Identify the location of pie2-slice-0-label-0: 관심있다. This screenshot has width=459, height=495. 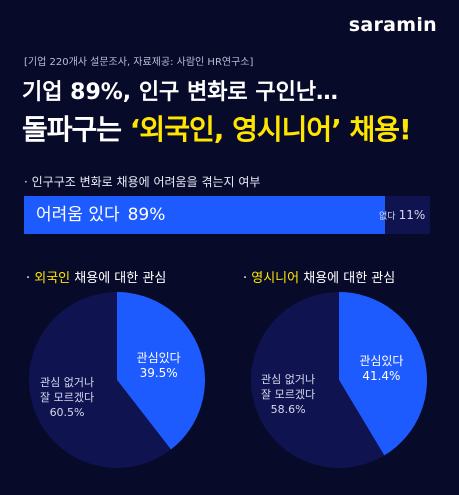
(381, 361).